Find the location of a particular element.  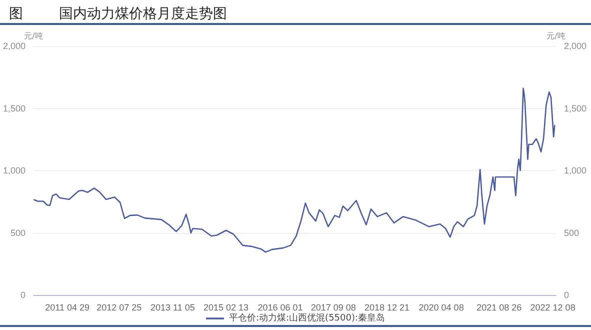

y-tick-label: 0 is located at coordinates (23, 295).